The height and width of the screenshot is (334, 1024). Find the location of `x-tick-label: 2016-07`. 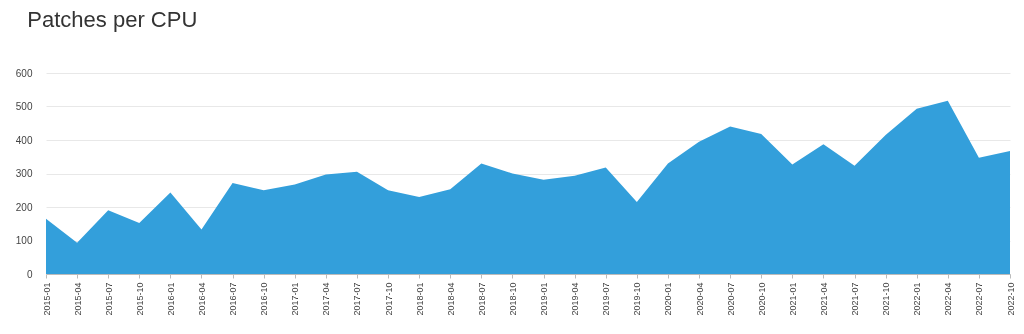

x-tick-label: 2016-07 is located at coordinates (233, 299).